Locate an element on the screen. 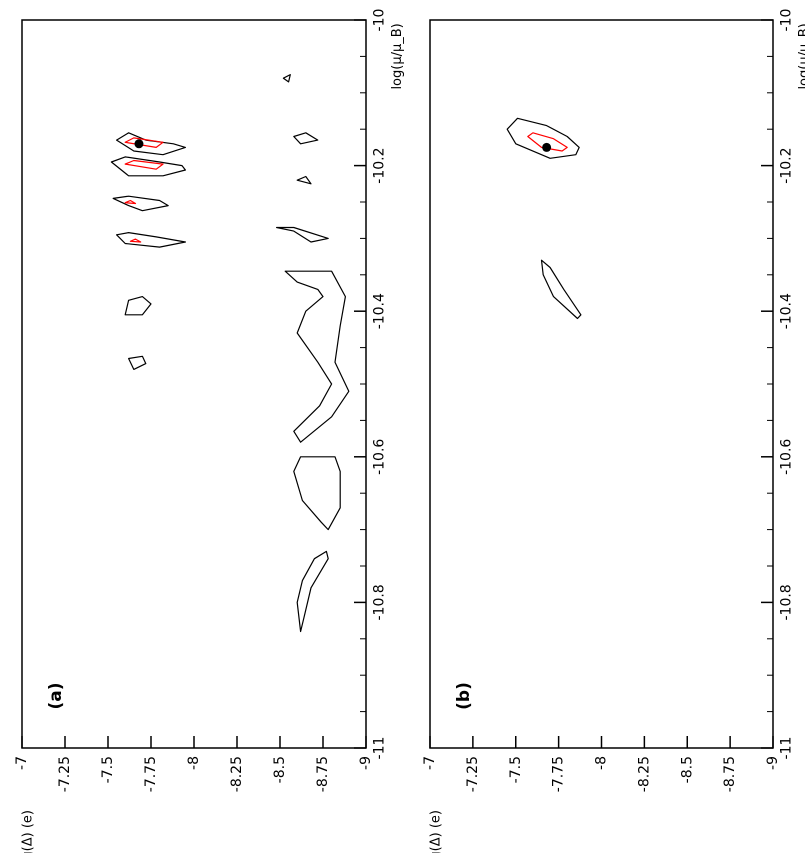  panel-label: (b) is located at coordinates (464, 696).